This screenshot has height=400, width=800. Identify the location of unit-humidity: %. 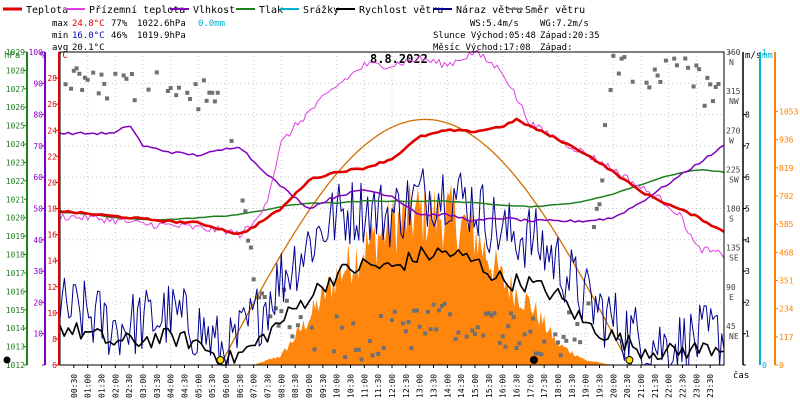
(43, 56).